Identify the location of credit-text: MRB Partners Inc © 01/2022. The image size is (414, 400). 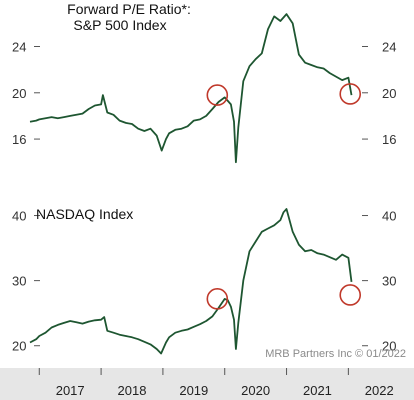
(335, 354).